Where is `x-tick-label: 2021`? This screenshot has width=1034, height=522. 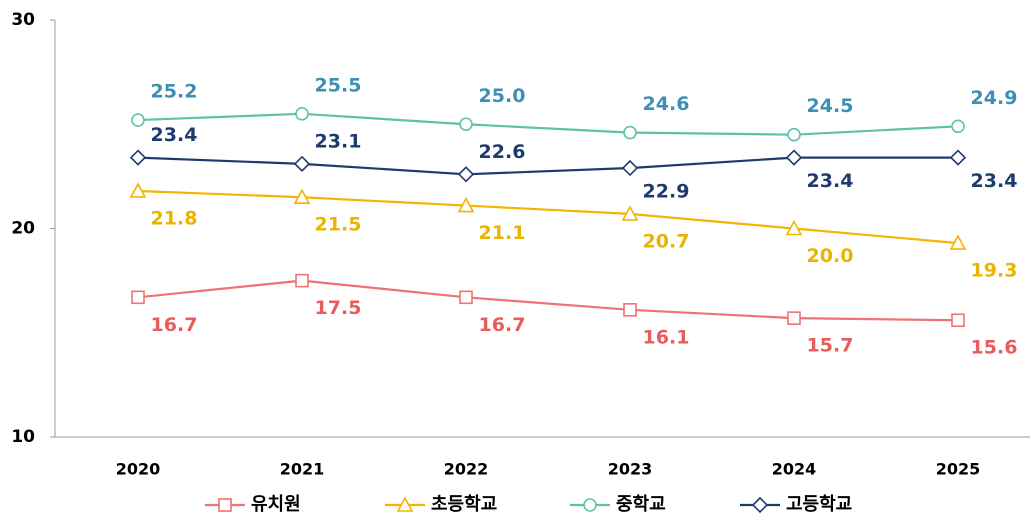 x-tick-label: 2021 is located at coordinates (302, 469).